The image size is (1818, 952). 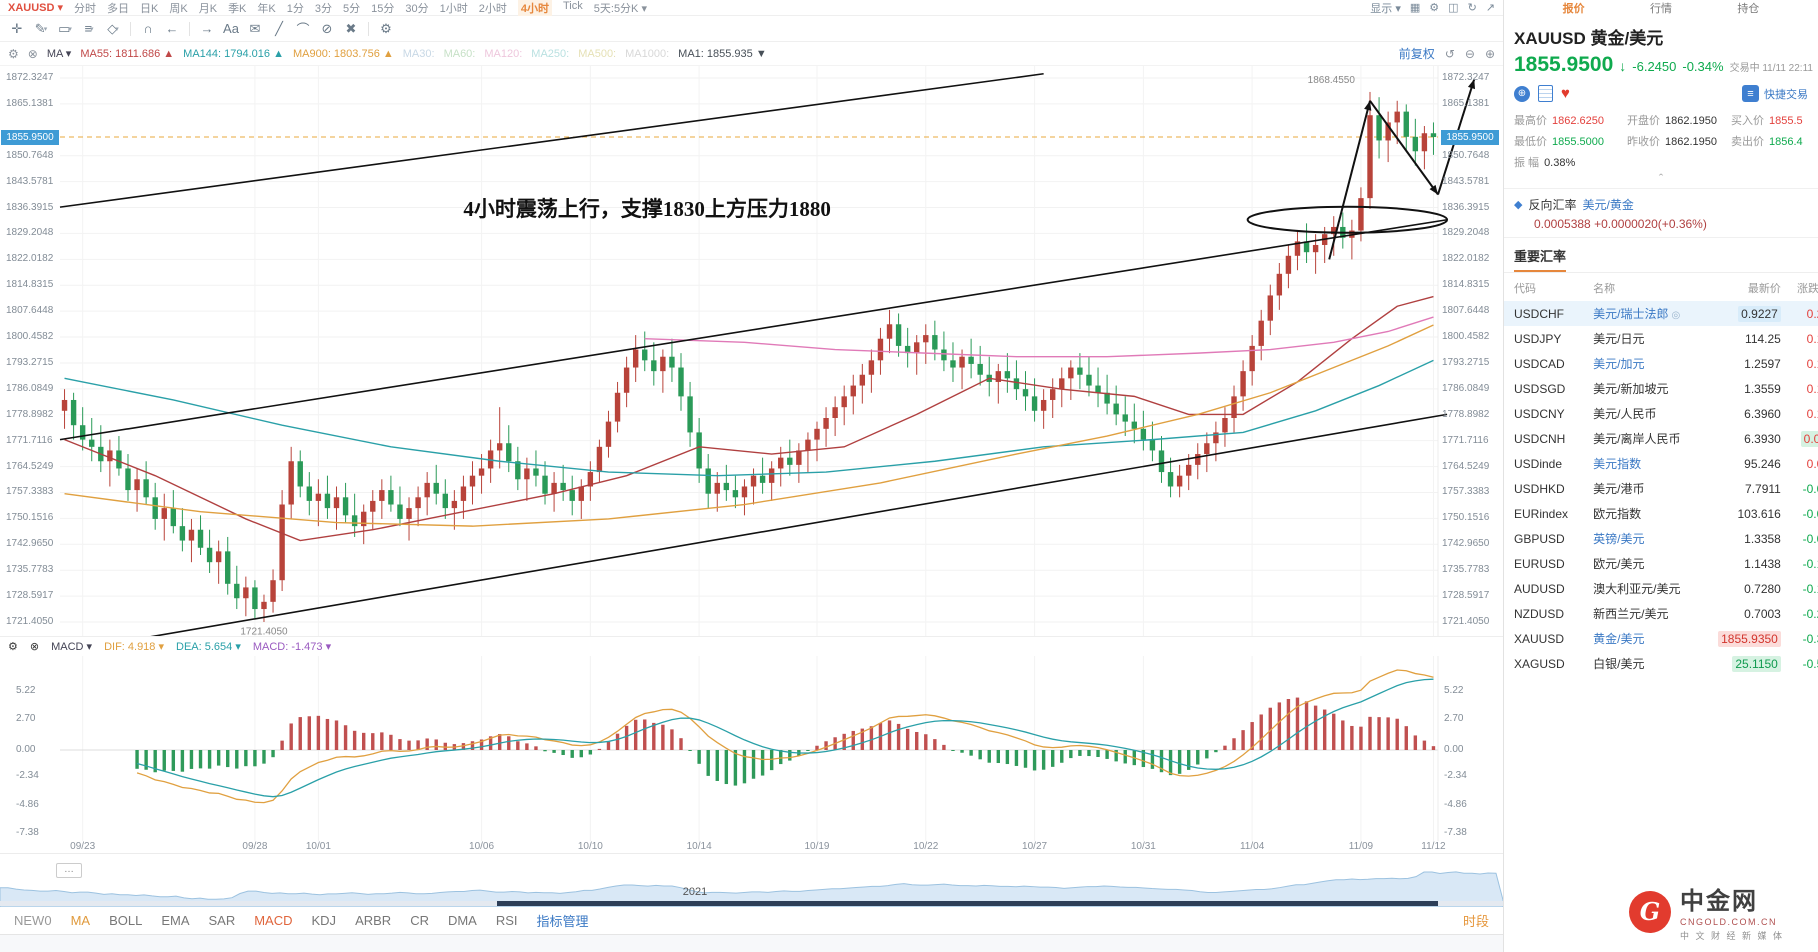 What do you see at coordinates (620, 8) in the screenshot?
I see `timeframe-tab-5天:5分K: 5天:5分K ▾` at bounding box center [620, 8].